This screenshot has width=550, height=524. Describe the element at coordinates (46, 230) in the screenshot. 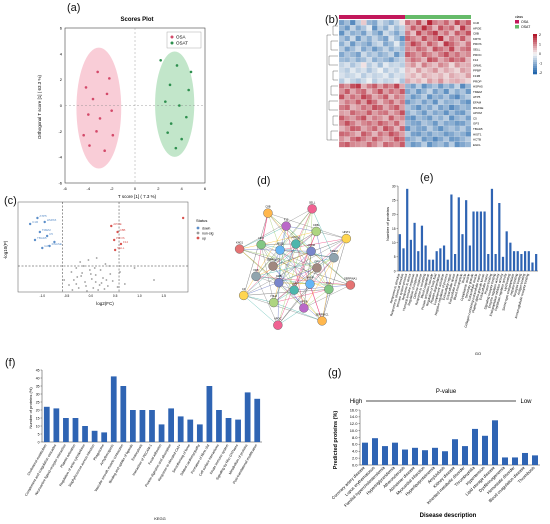

I see `volcano-down-label: TMEM` at that location.